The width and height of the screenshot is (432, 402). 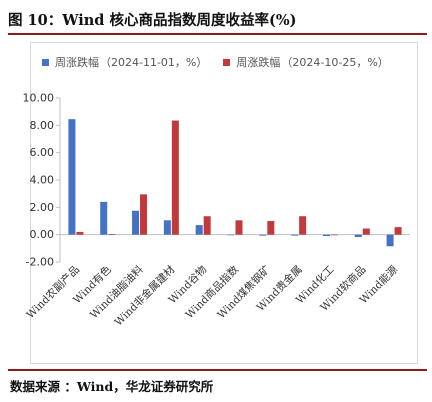 I want to click on figure-title: 图 10：Wind 核心商品指数周度收益率(%), so click(x=152, y=20).